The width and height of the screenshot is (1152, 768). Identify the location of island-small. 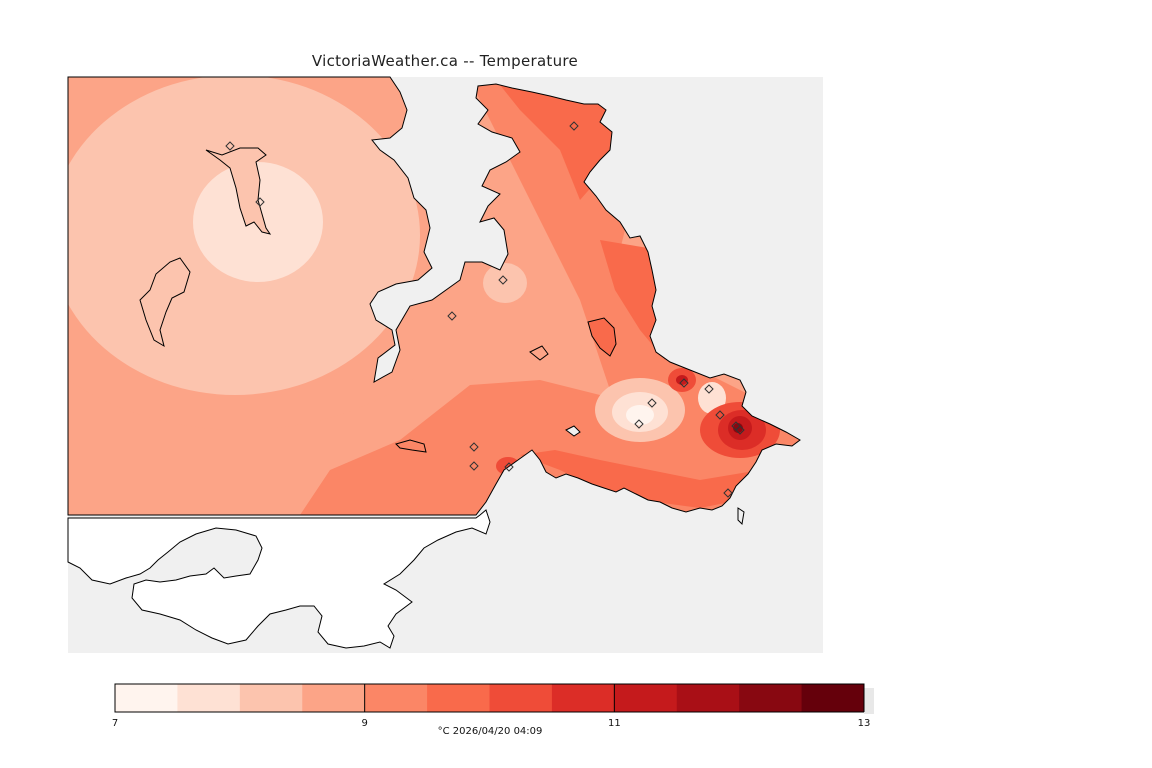
(539, 353).